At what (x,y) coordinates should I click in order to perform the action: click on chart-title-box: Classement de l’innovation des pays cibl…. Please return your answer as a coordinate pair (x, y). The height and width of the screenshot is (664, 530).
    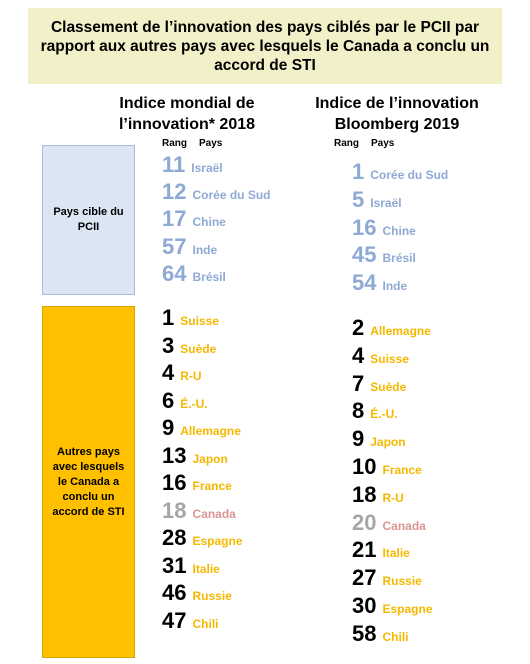
    Looking at the image, I should click on (265, 46).